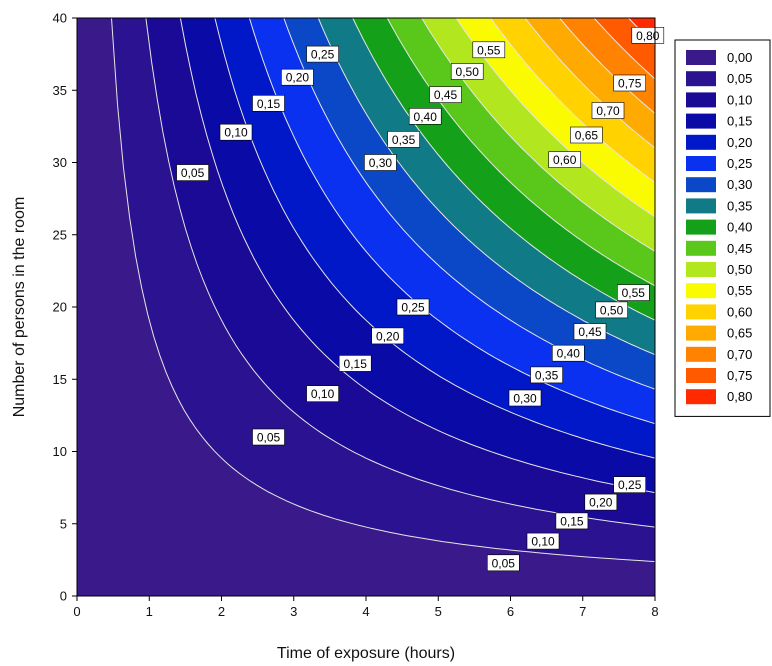  I want to click on contour-label-text: 0,40, so click(426, 117).